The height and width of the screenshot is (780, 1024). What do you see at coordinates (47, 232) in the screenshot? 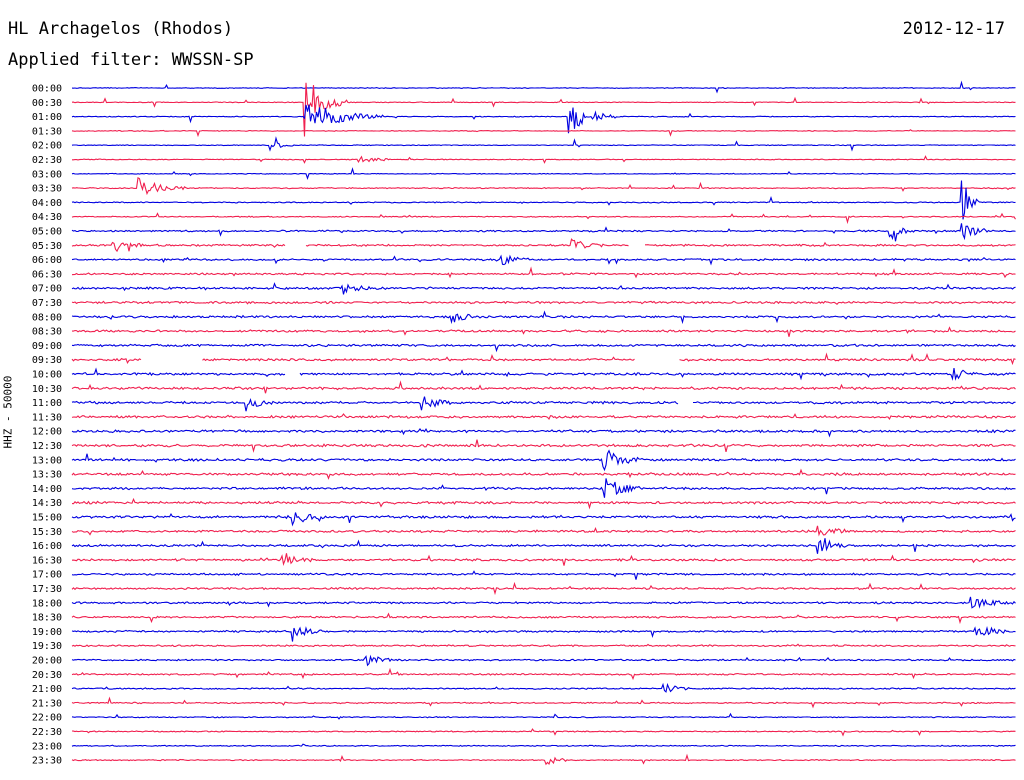
I see `trace-time-label: 05:00` at bounding box center [47, 232].